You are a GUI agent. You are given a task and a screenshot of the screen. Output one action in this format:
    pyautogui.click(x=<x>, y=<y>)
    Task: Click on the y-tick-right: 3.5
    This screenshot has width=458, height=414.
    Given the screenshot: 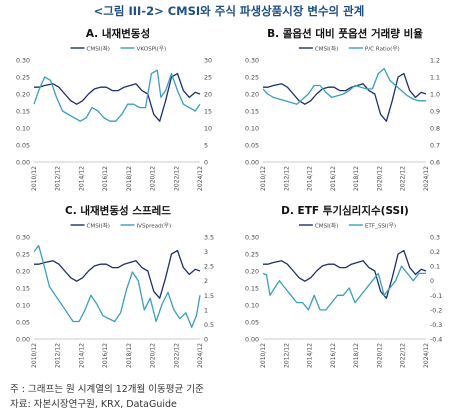 What is the action you would take?
    pyautogui.click(x=209, y=238)
    